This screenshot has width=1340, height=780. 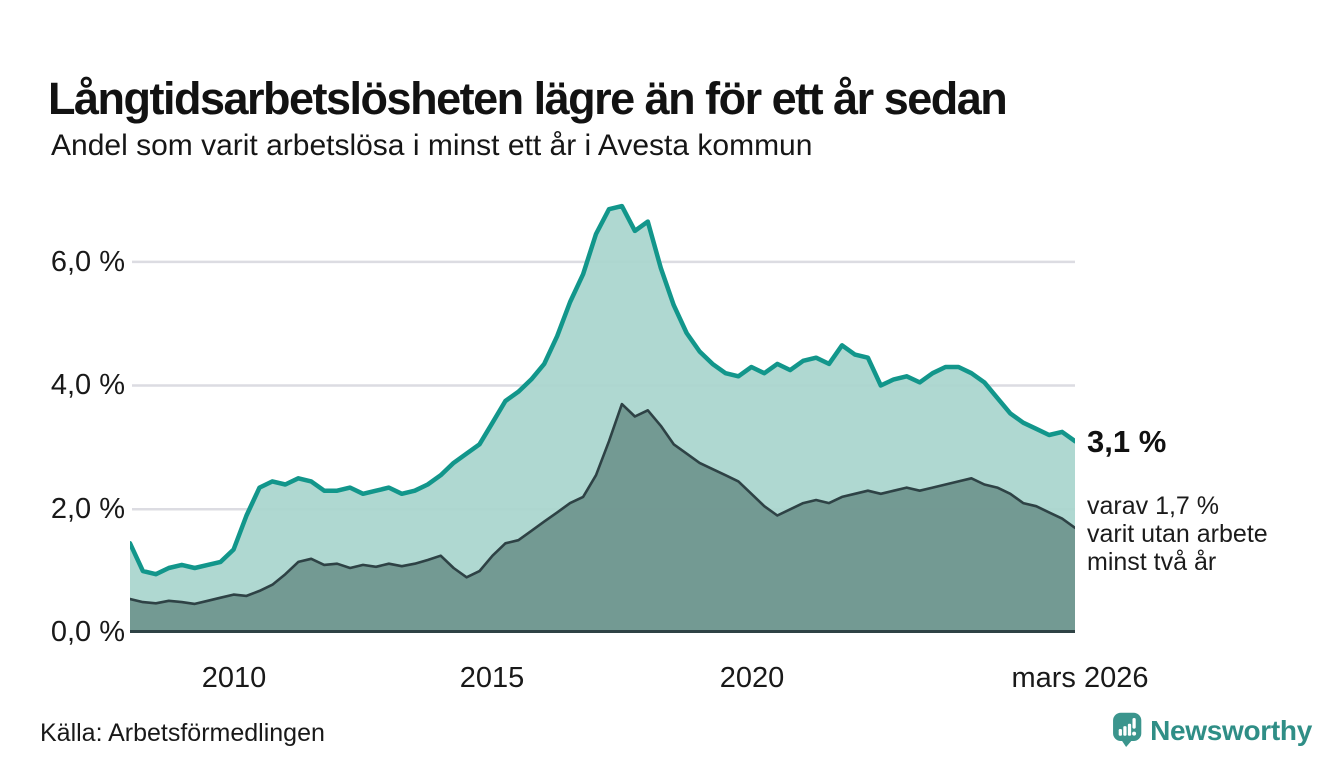 What do you see at coordinates (492, 678) in the screenshot?
I see `x-tick-label-2015: 2015` at bounding box center [492, 678].